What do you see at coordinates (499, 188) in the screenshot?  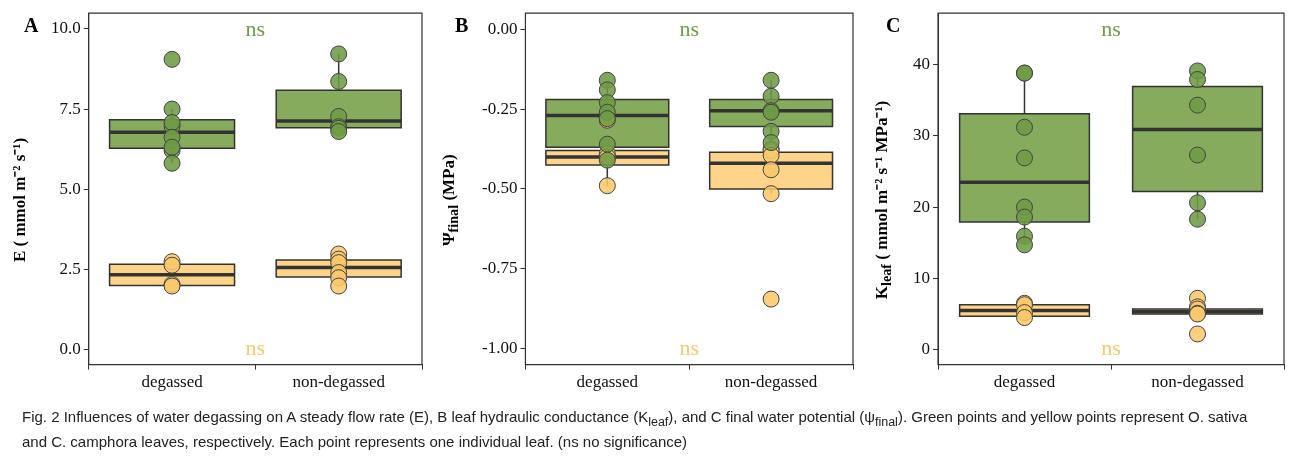 I see `y-tick-label: -0.50` at bounding box center [499, 188].